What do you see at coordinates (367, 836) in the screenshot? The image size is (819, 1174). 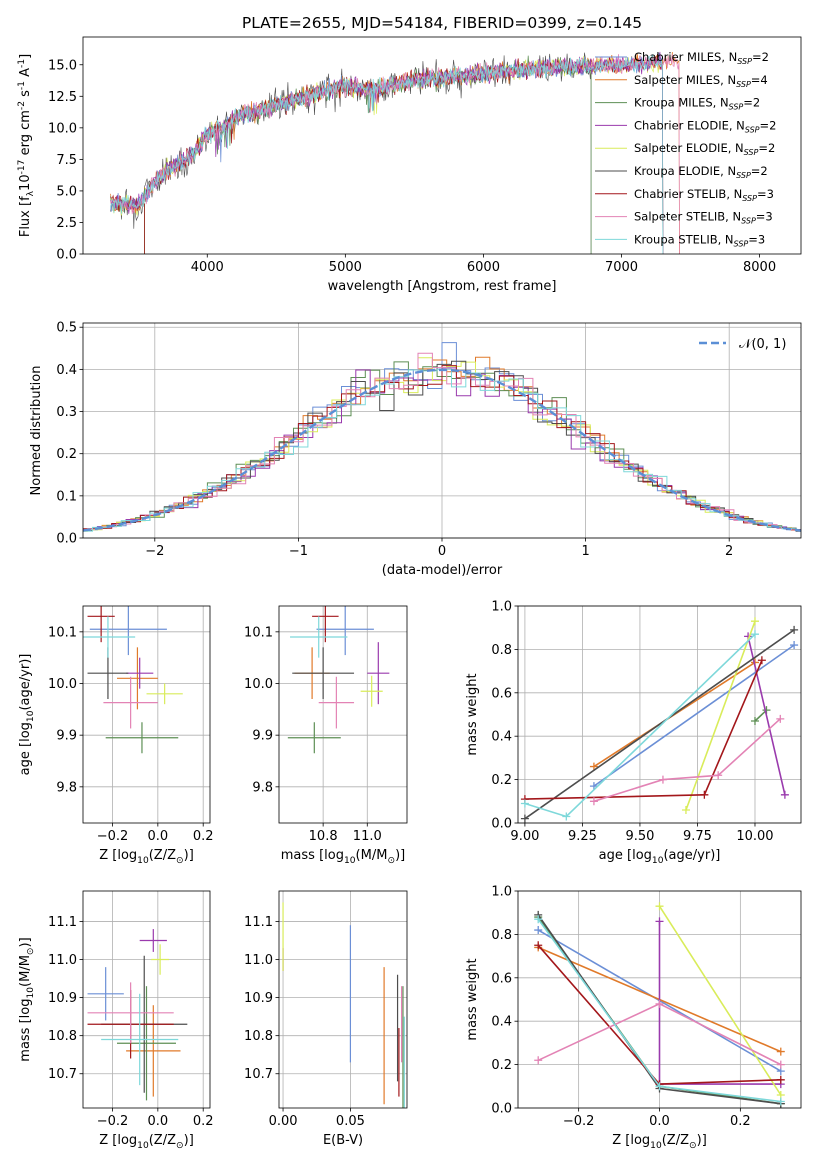 I see `x-tick-label: 11.0` at bounding box center [367, 836].